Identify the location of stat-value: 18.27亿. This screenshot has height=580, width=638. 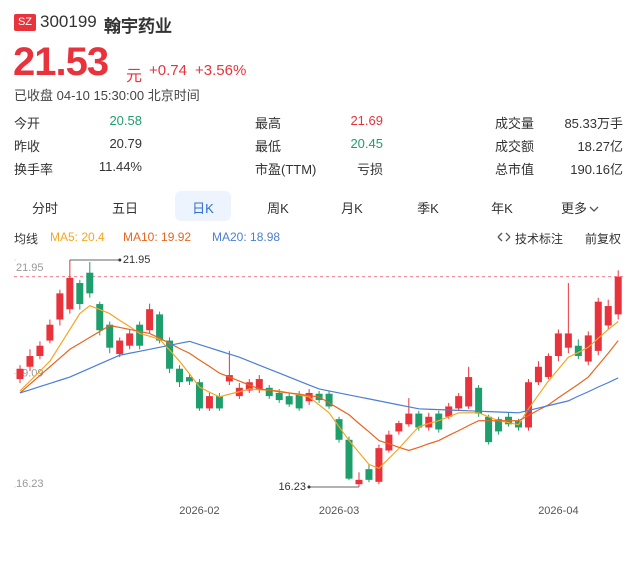
(600, 146).